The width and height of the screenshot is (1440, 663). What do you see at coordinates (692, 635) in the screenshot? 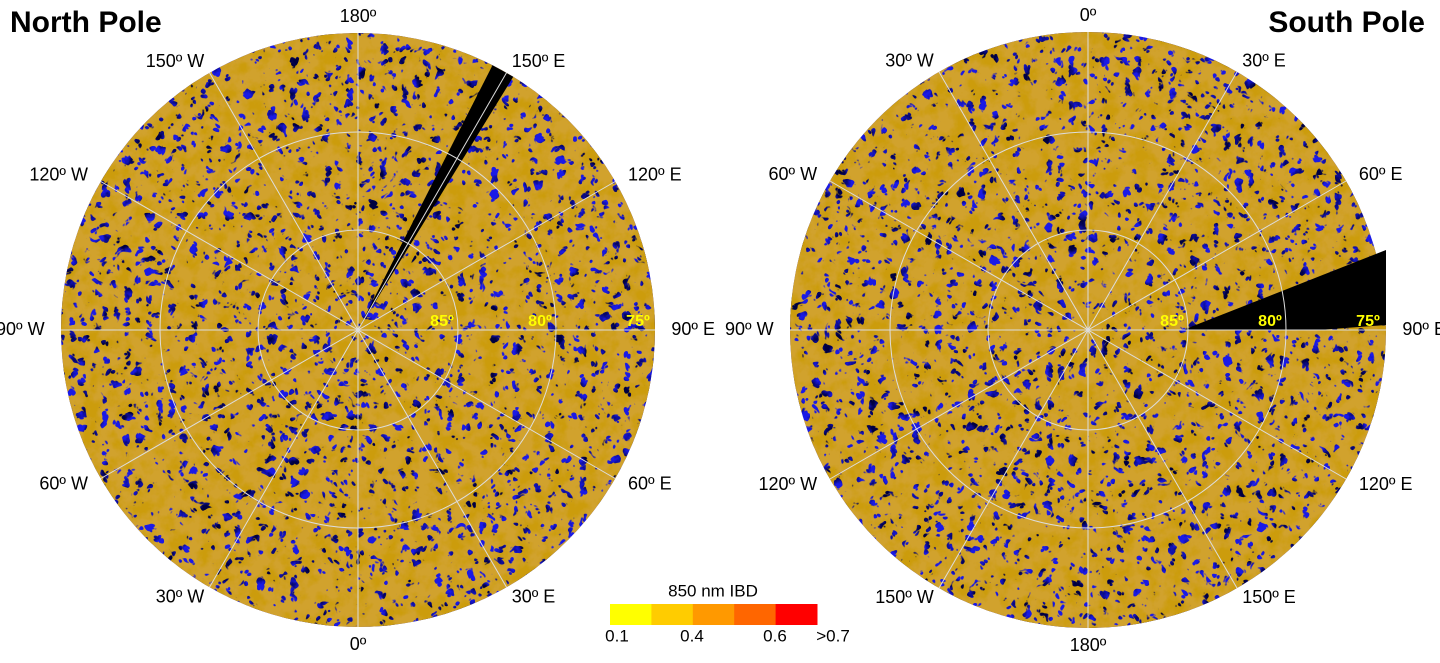
I see `colorbar-label: 0.4` at bounding box center [692, 635].